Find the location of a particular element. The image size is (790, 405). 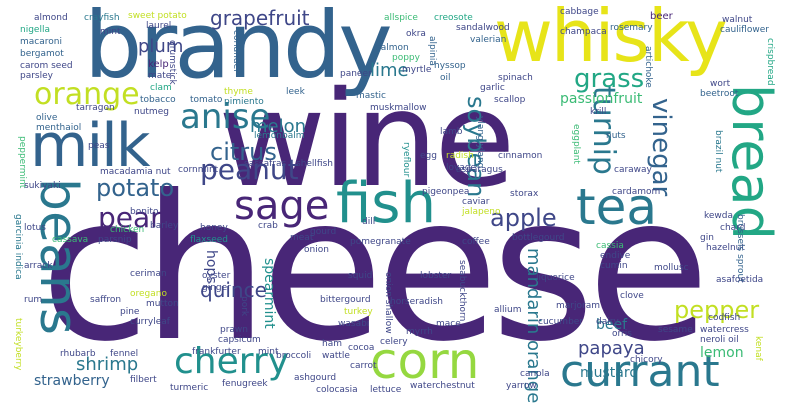

word-orris: orris is located at coordinates (622, 334).